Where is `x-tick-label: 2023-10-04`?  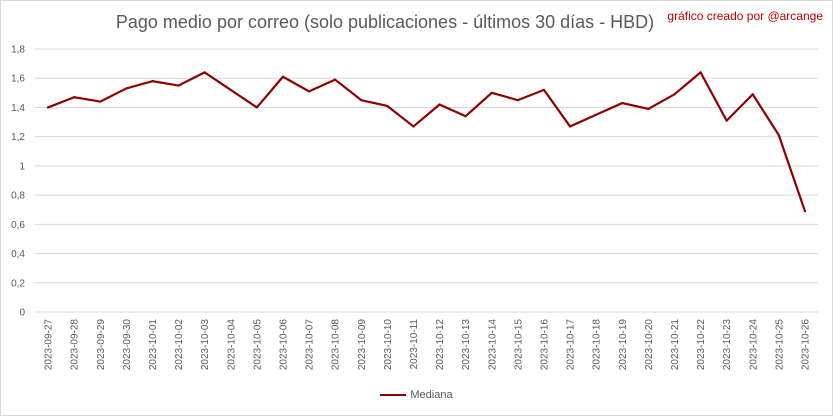
x-tick-label: 2023-10-04 is located at coordinates (231, 345).